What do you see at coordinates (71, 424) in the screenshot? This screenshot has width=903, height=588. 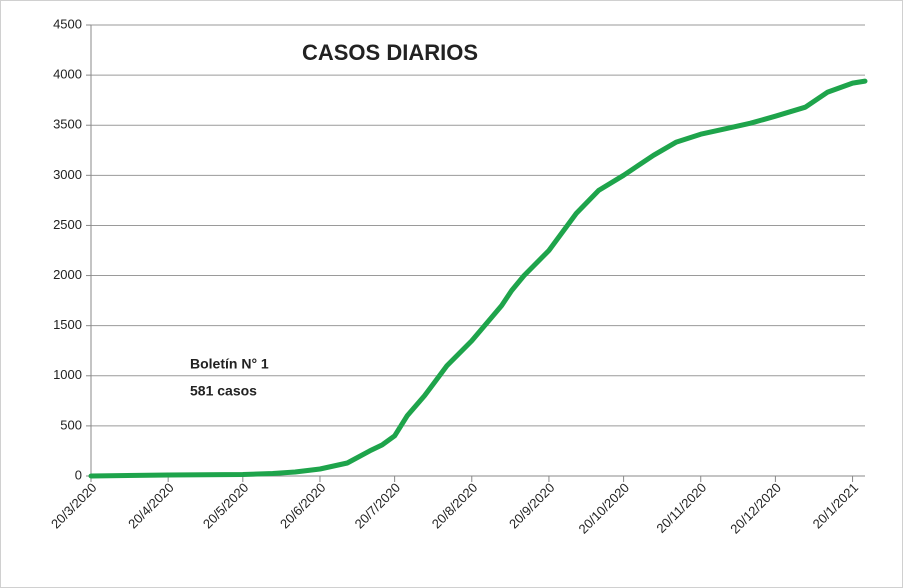 I see `y-tick-label: 500` at bounding box center [71, 424].